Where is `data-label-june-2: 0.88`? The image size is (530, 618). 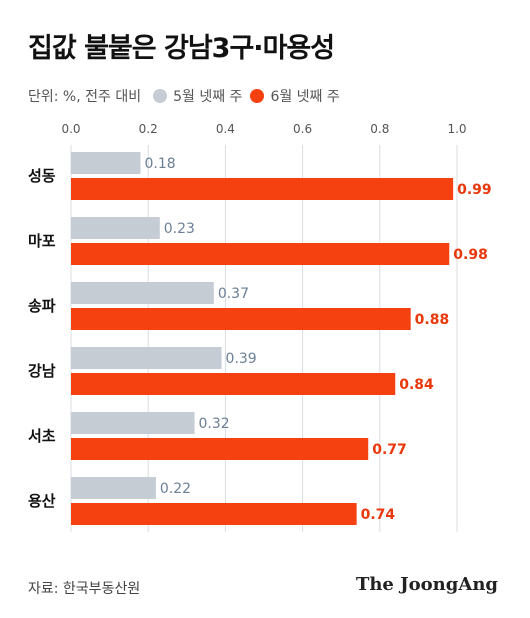 data-label-june-2: 0.88 is located at coordinates (432, 320).